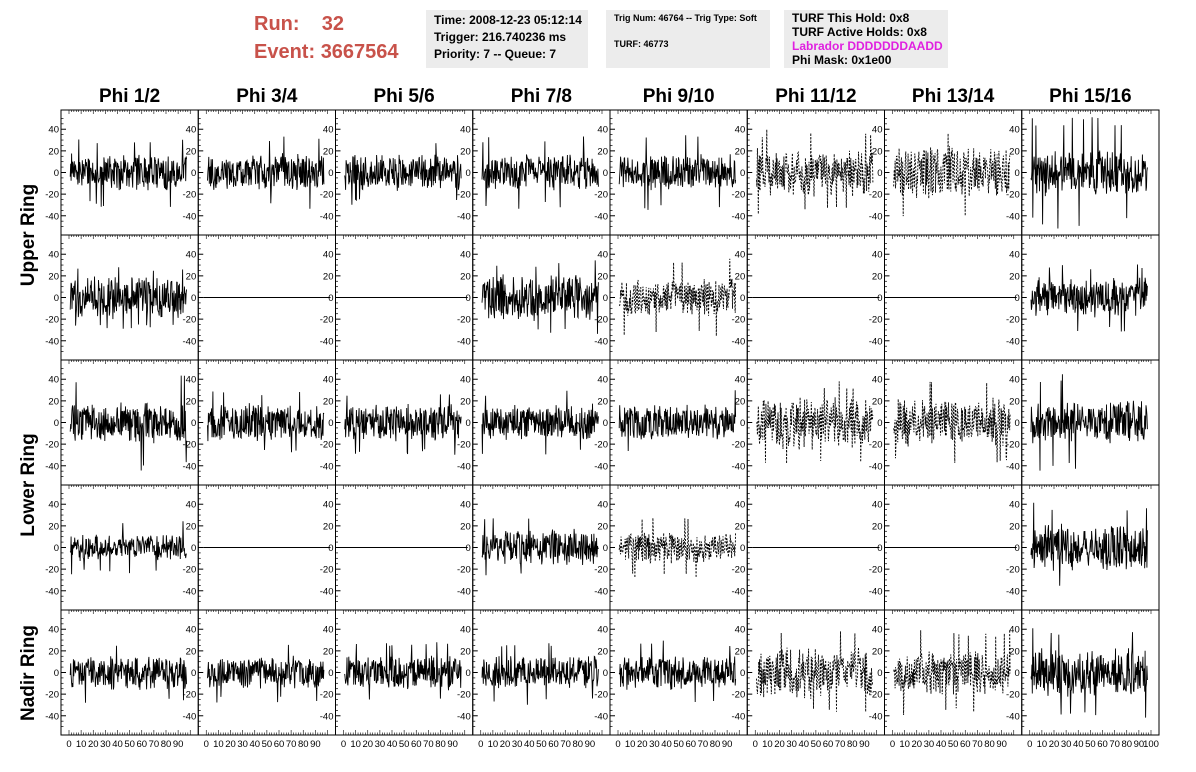 This screenshot has height=772, width=1196. Describe the element at coordinates (946, 547) in the screenshot. I see `panel-r4-c7: -40 -20 0 20 40` at that location.